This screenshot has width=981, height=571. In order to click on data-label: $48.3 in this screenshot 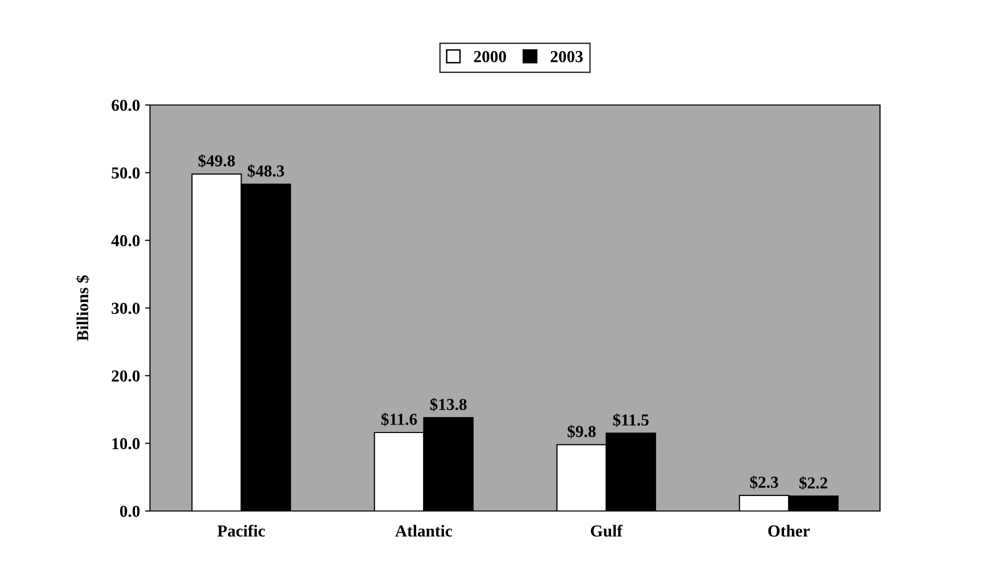, I will do `click(266, 171)`.